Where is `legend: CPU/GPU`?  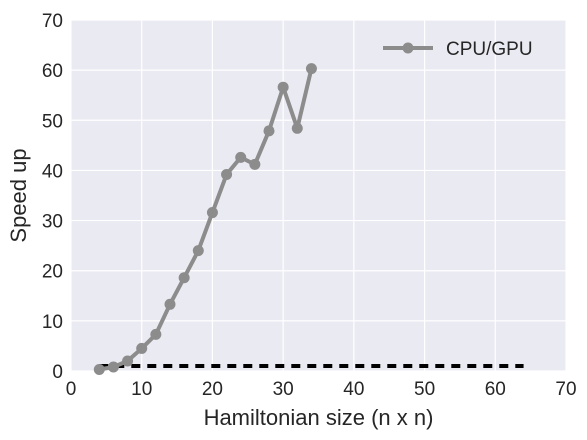
legend: CPU/GPU is located at coordinates (458, 49).